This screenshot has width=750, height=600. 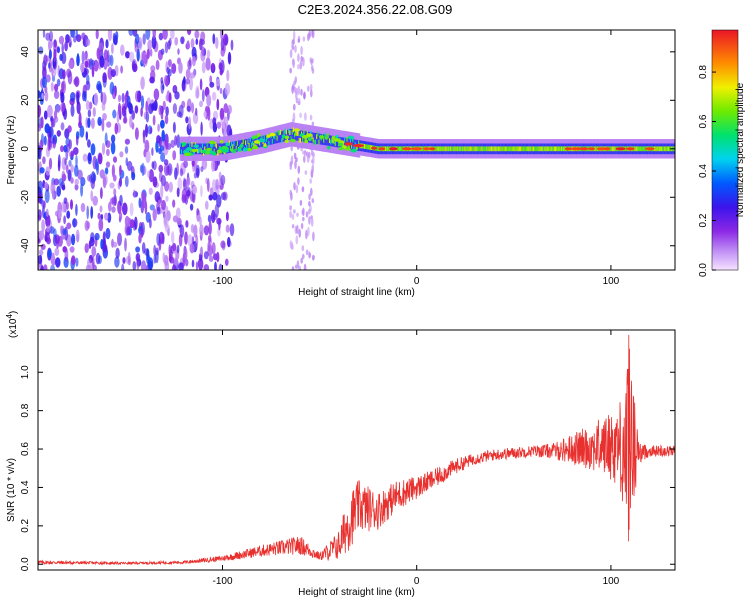 What do you see at coordinates (393, 149) in the screenshot?
I see `ridge-peak-mark` at bounding box center [393, 149].